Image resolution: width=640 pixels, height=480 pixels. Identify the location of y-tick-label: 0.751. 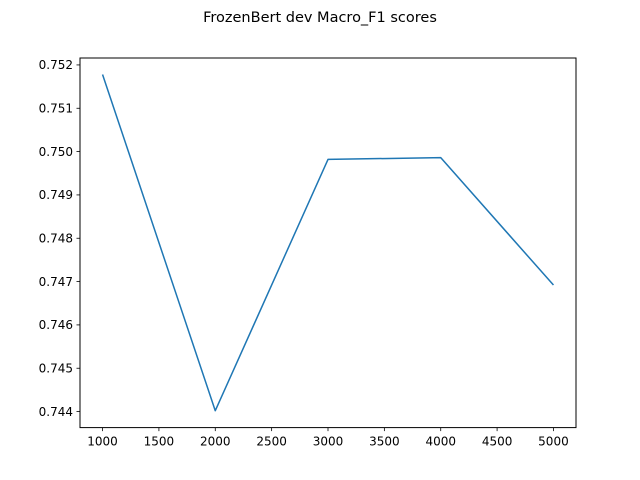
(56, 109).